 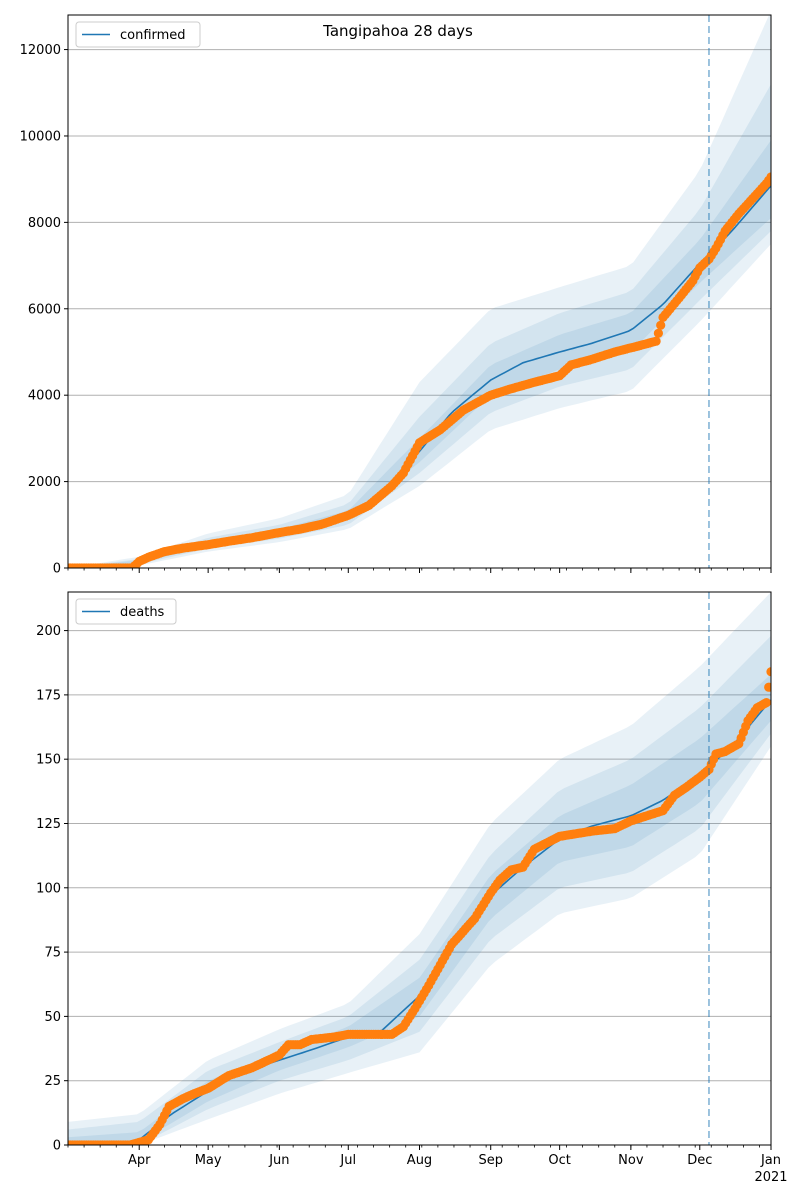 I want to click on x-tick-label: Nov, so click(x=631, y=1160).